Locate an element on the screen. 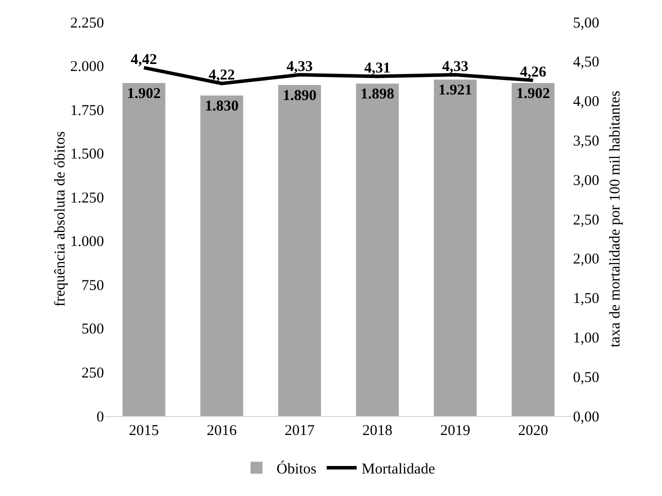 Image resolution: width=662 pixels, height=496 pixels. data-label: 1.830 is located at coordinates (221, 106).